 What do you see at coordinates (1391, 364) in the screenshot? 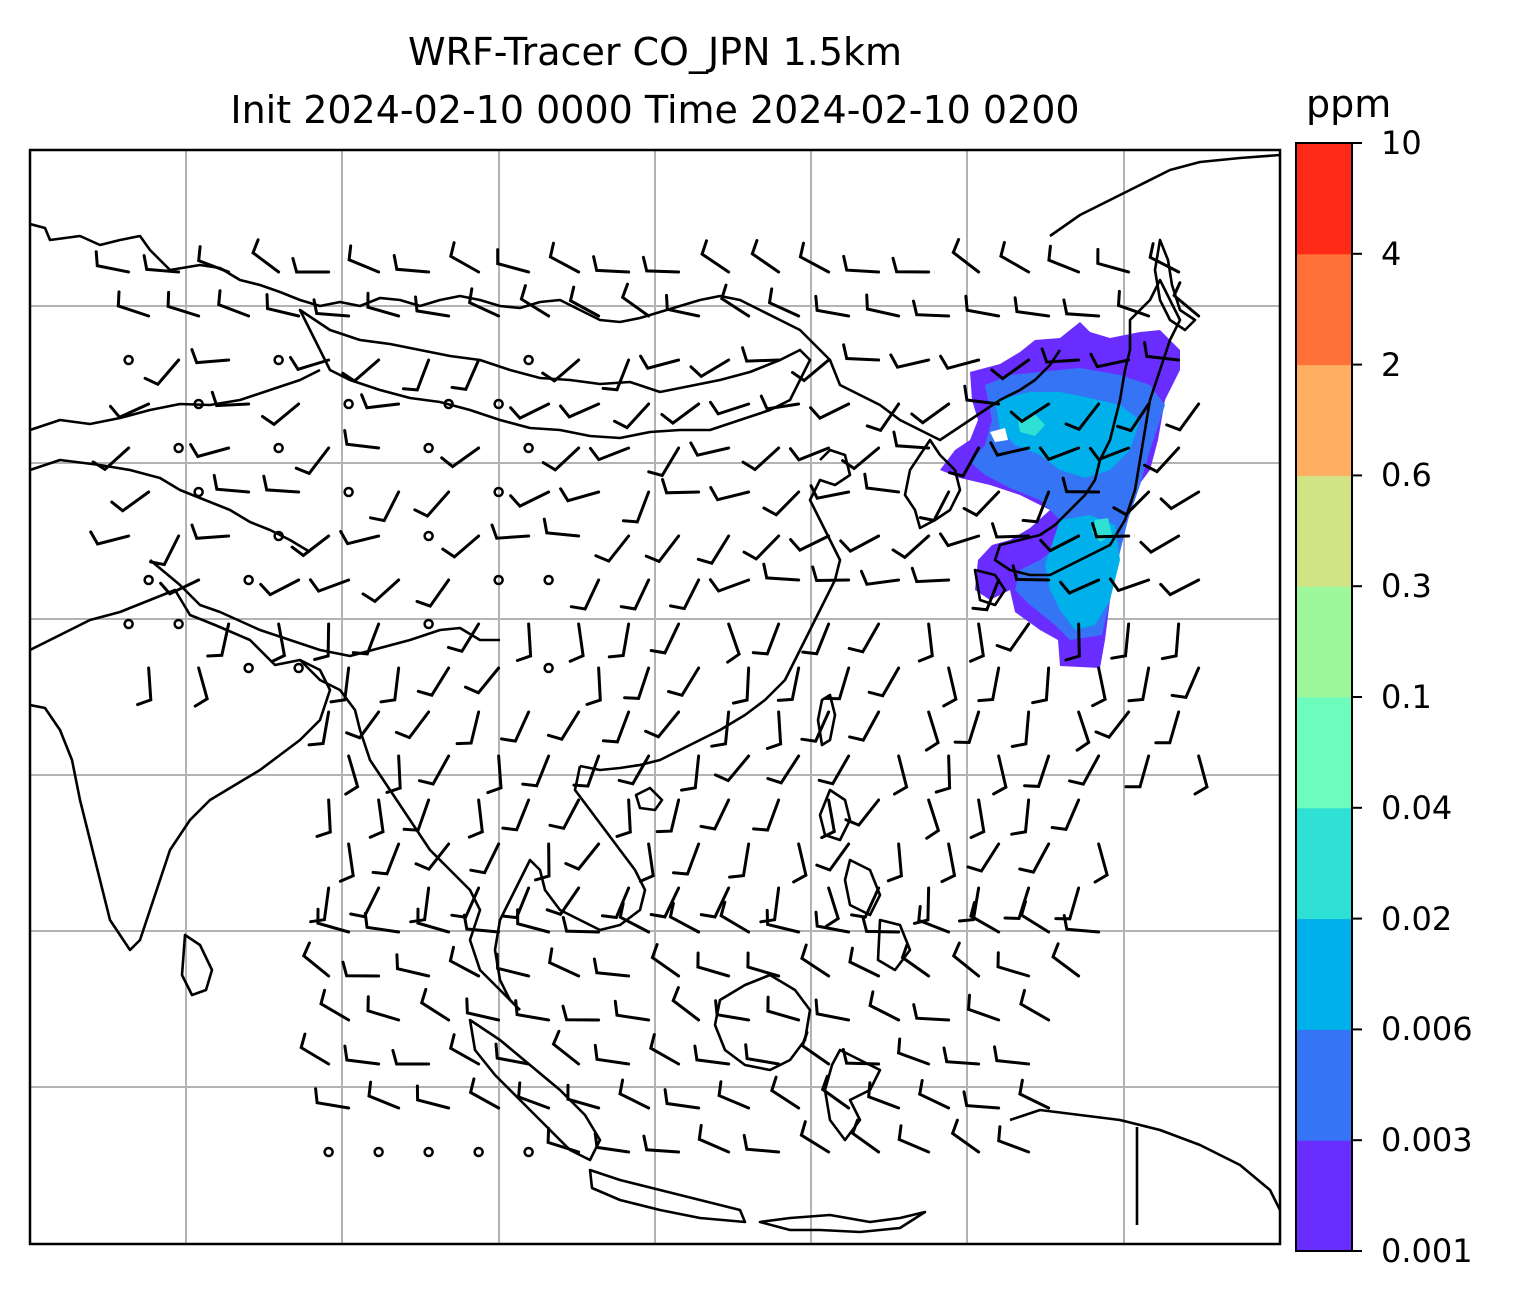
I see `colorbar-tick-label: 2` at bounding box center [1391, 364].